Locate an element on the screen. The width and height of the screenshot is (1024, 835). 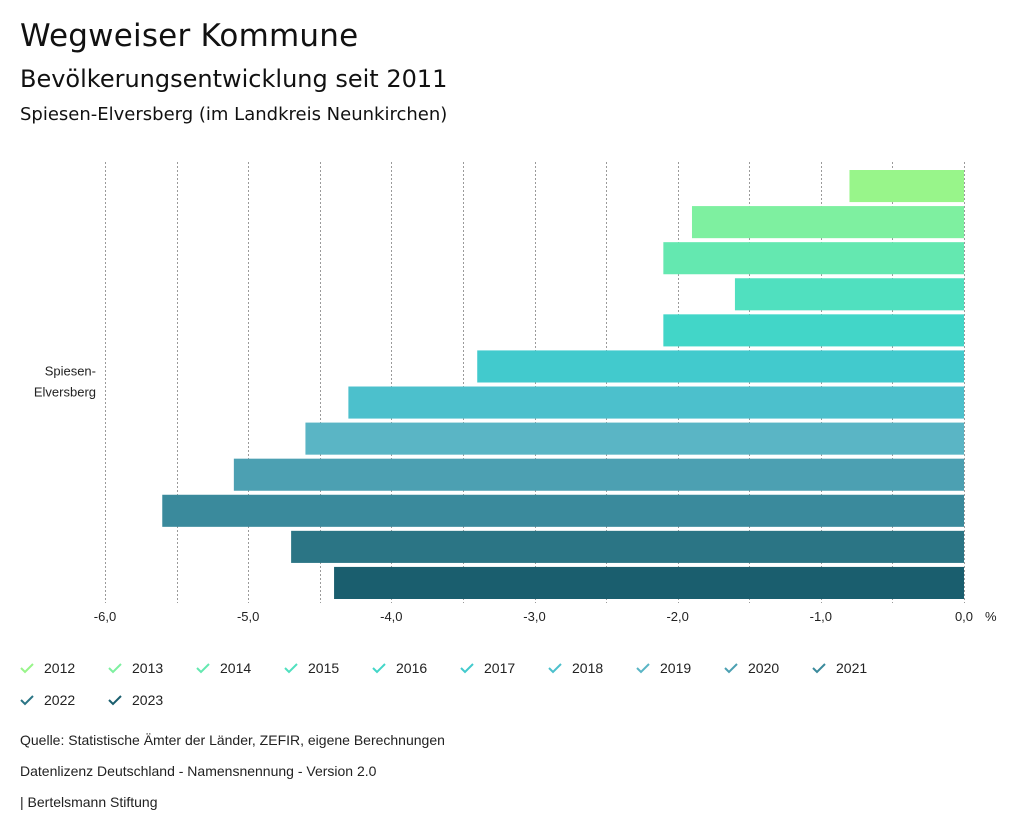
legend-item-2013: 2013 is located at coordinates (135, 668).